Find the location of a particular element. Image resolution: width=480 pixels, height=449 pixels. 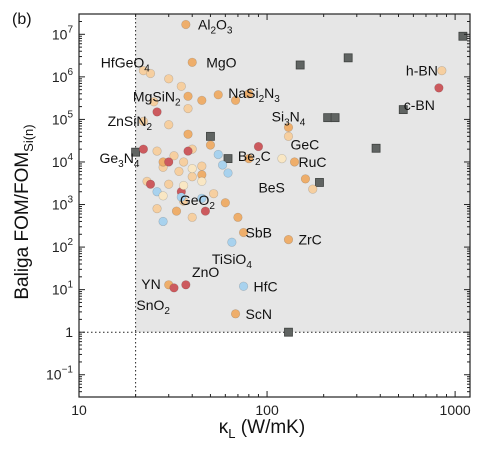

material-label: MgSiN2 is located at coordinates (157, 98).